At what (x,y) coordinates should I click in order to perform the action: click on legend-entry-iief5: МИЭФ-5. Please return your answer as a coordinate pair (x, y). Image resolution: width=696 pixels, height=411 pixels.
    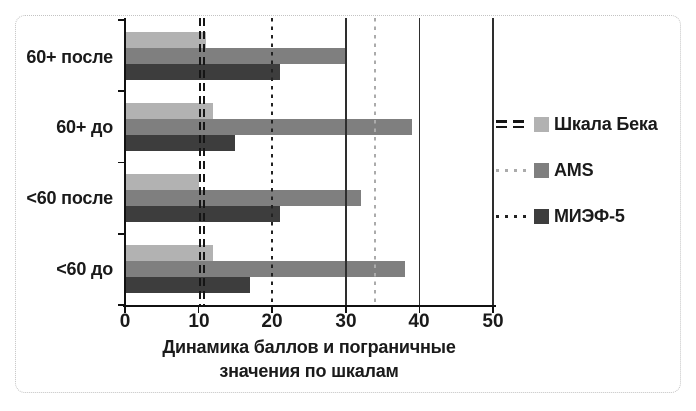
    Looking at the image, I should click on (577, 216).